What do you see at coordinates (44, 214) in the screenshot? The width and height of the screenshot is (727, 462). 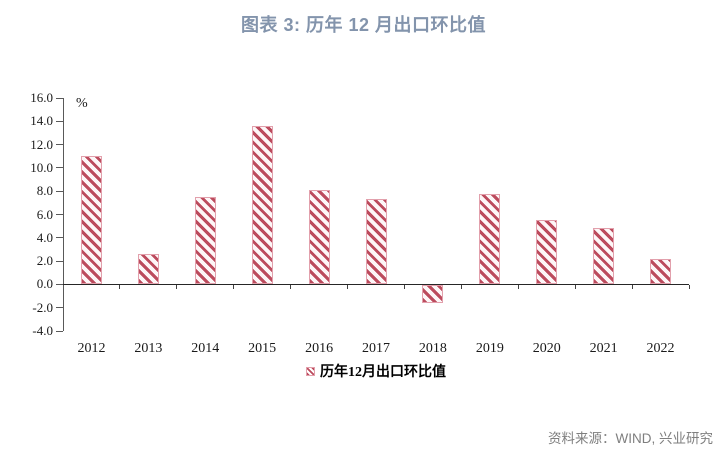 I see `y-axis-tick-label: 6.0` at bounding box center [44, 214].